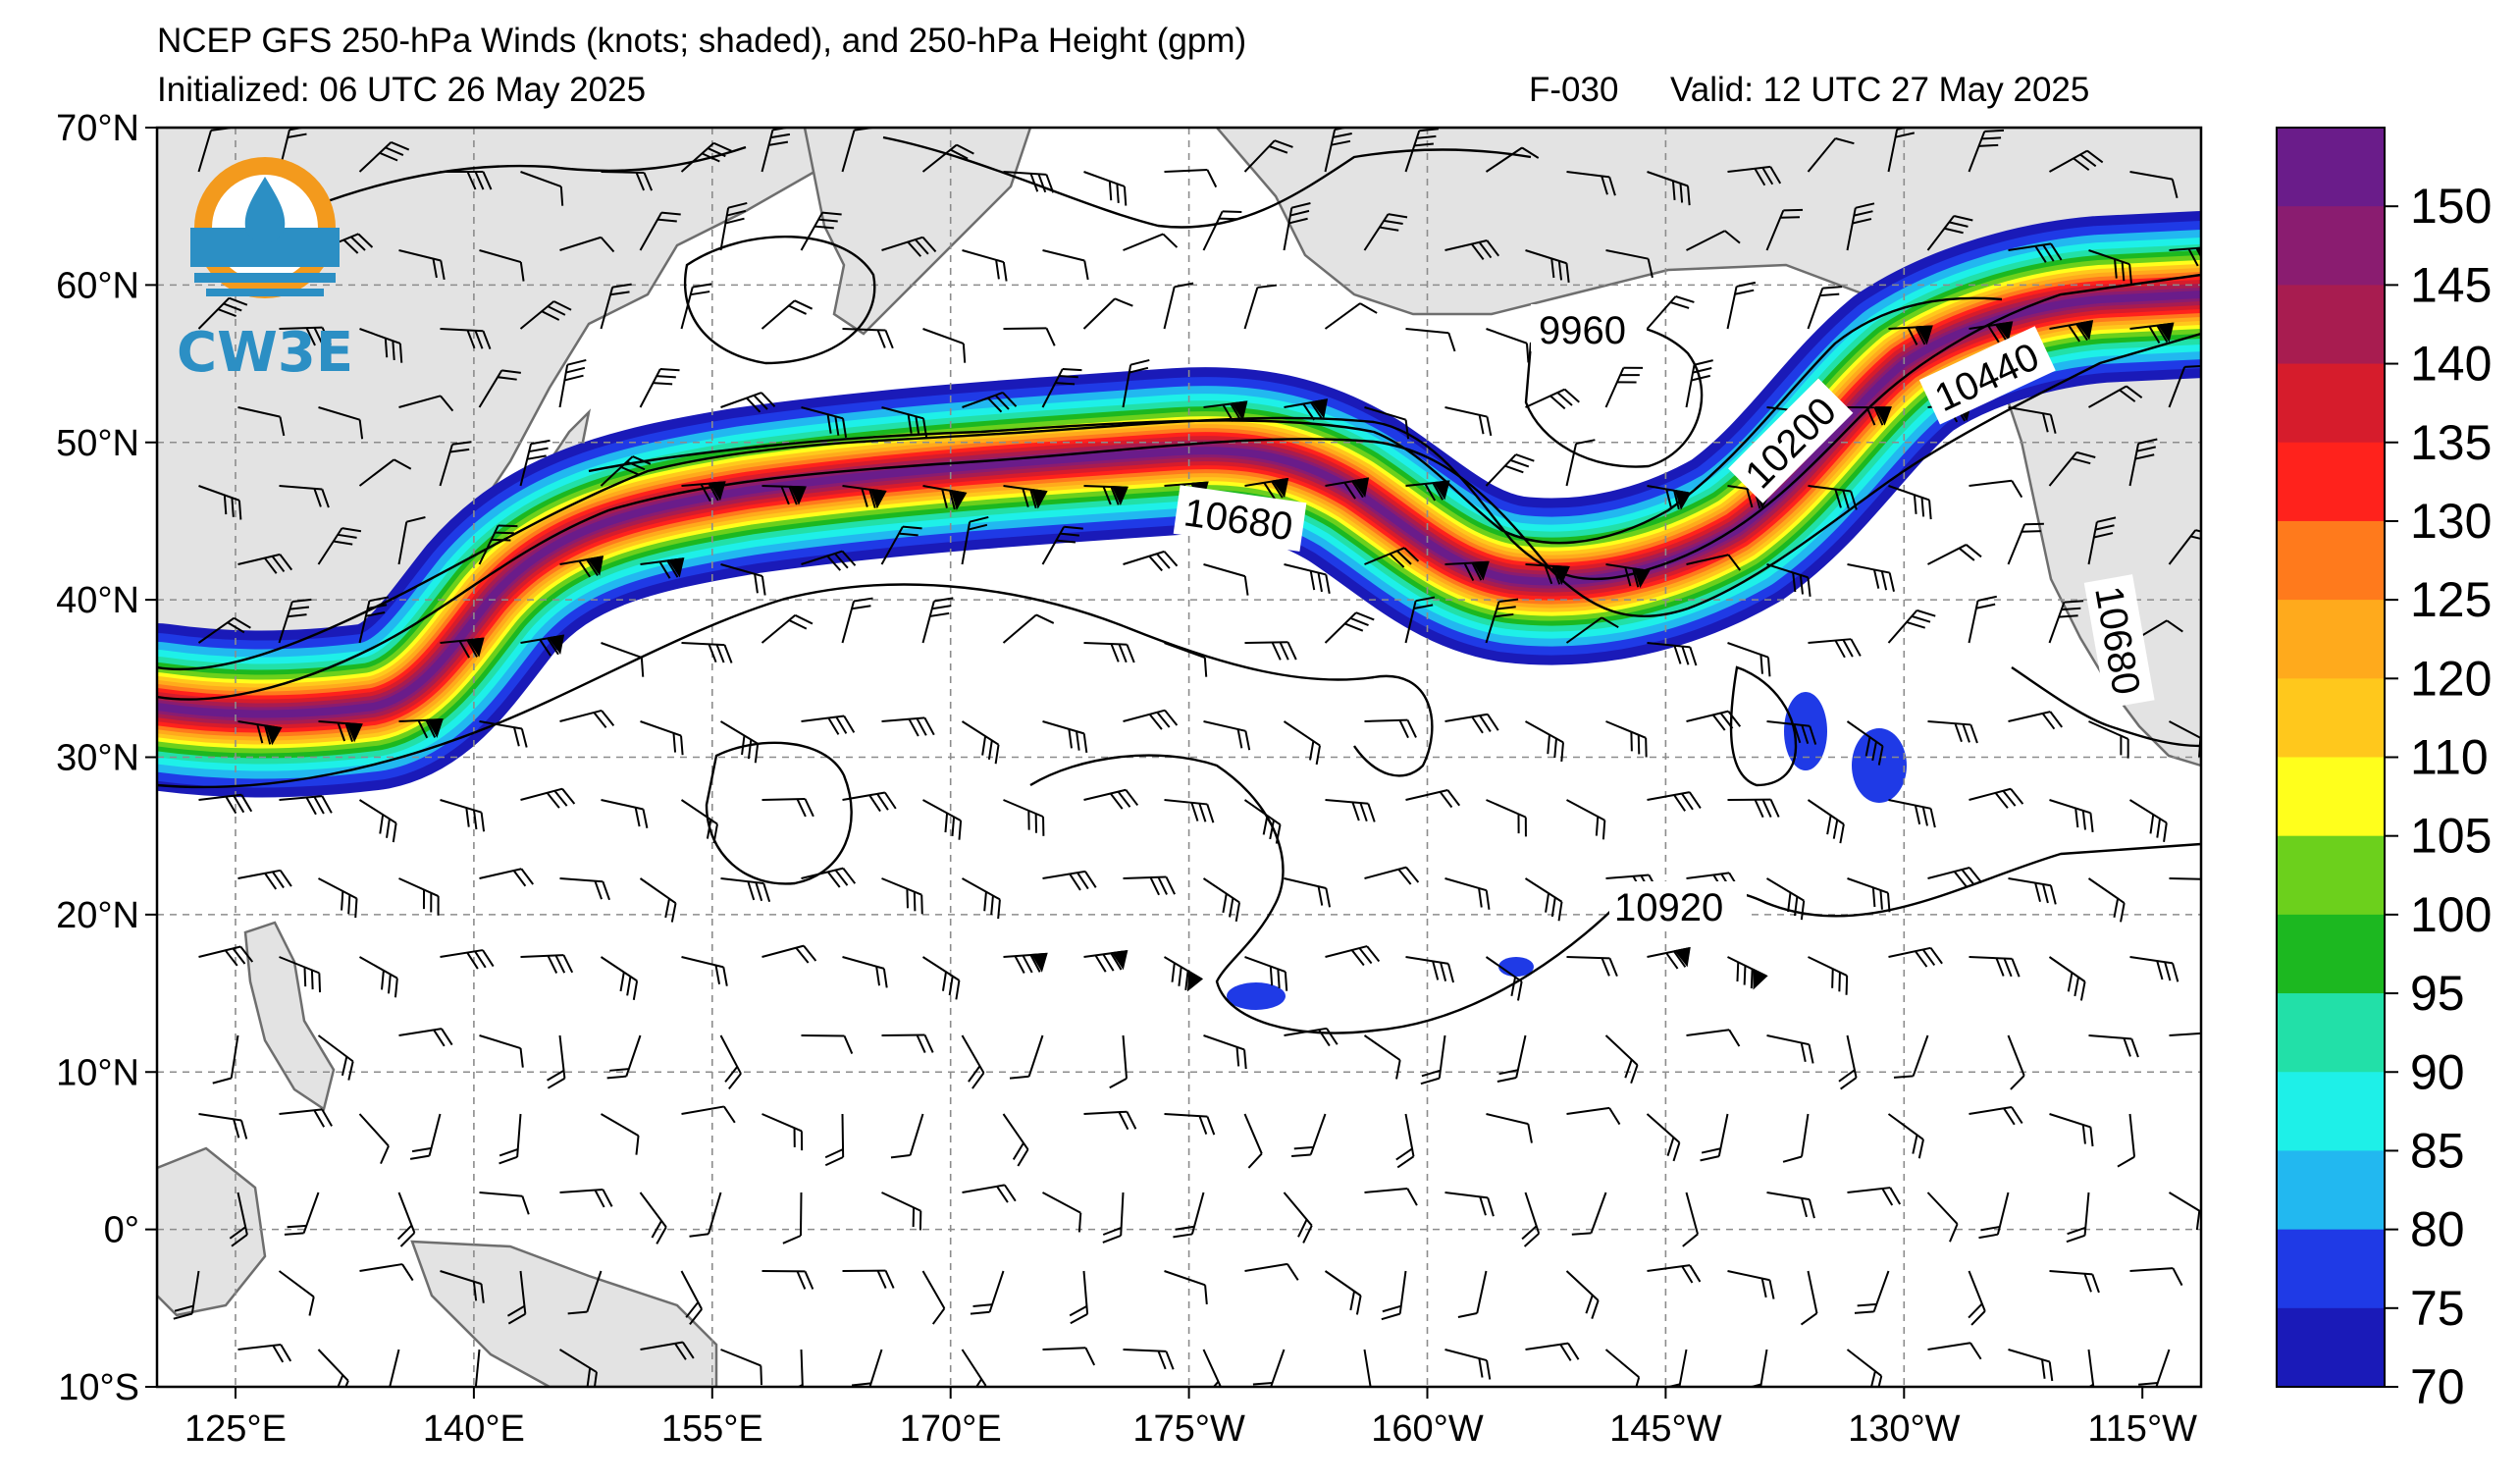  I want to click on valid-time: Valid: 12 UTC 27 May 2025, so click(1880, 90).